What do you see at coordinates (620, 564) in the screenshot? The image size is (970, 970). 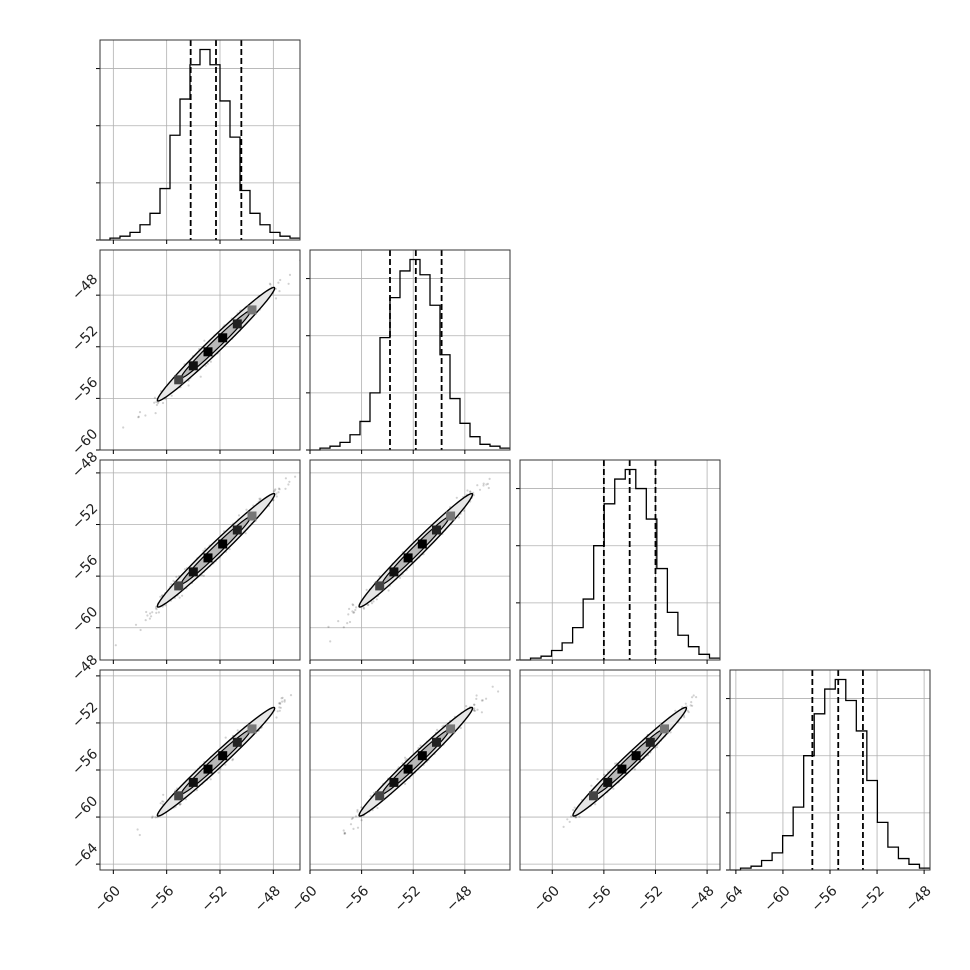 I see `histogram-series` at bounding box center [620, 564].